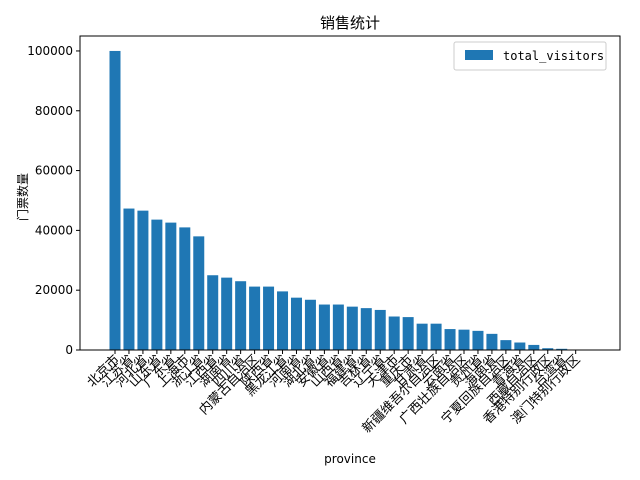  What do you see at coordinates (54, 171) in the screenshot?
I see `y-tick-label: 60000` at bounding box center [54, 171].